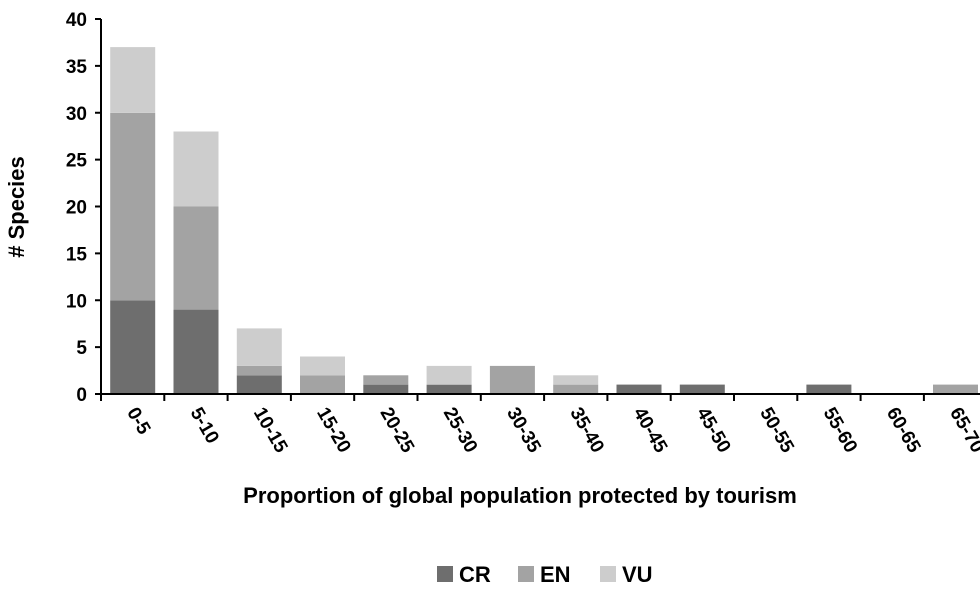 This screenshot has width=980, height=607. I want to click on x-tick-label: 20-25, so click(397, 430).